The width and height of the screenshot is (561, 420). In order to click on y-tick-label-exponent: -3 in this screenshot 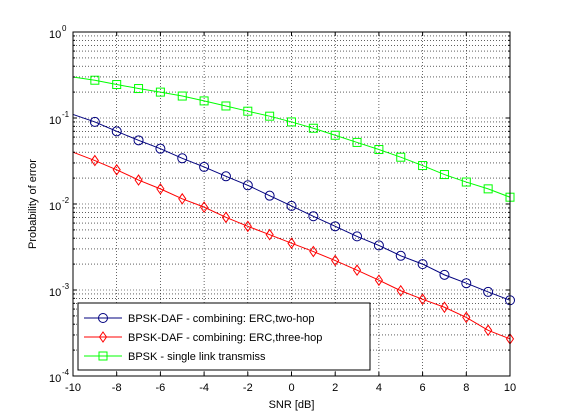, I will do `click(66, 286)`.